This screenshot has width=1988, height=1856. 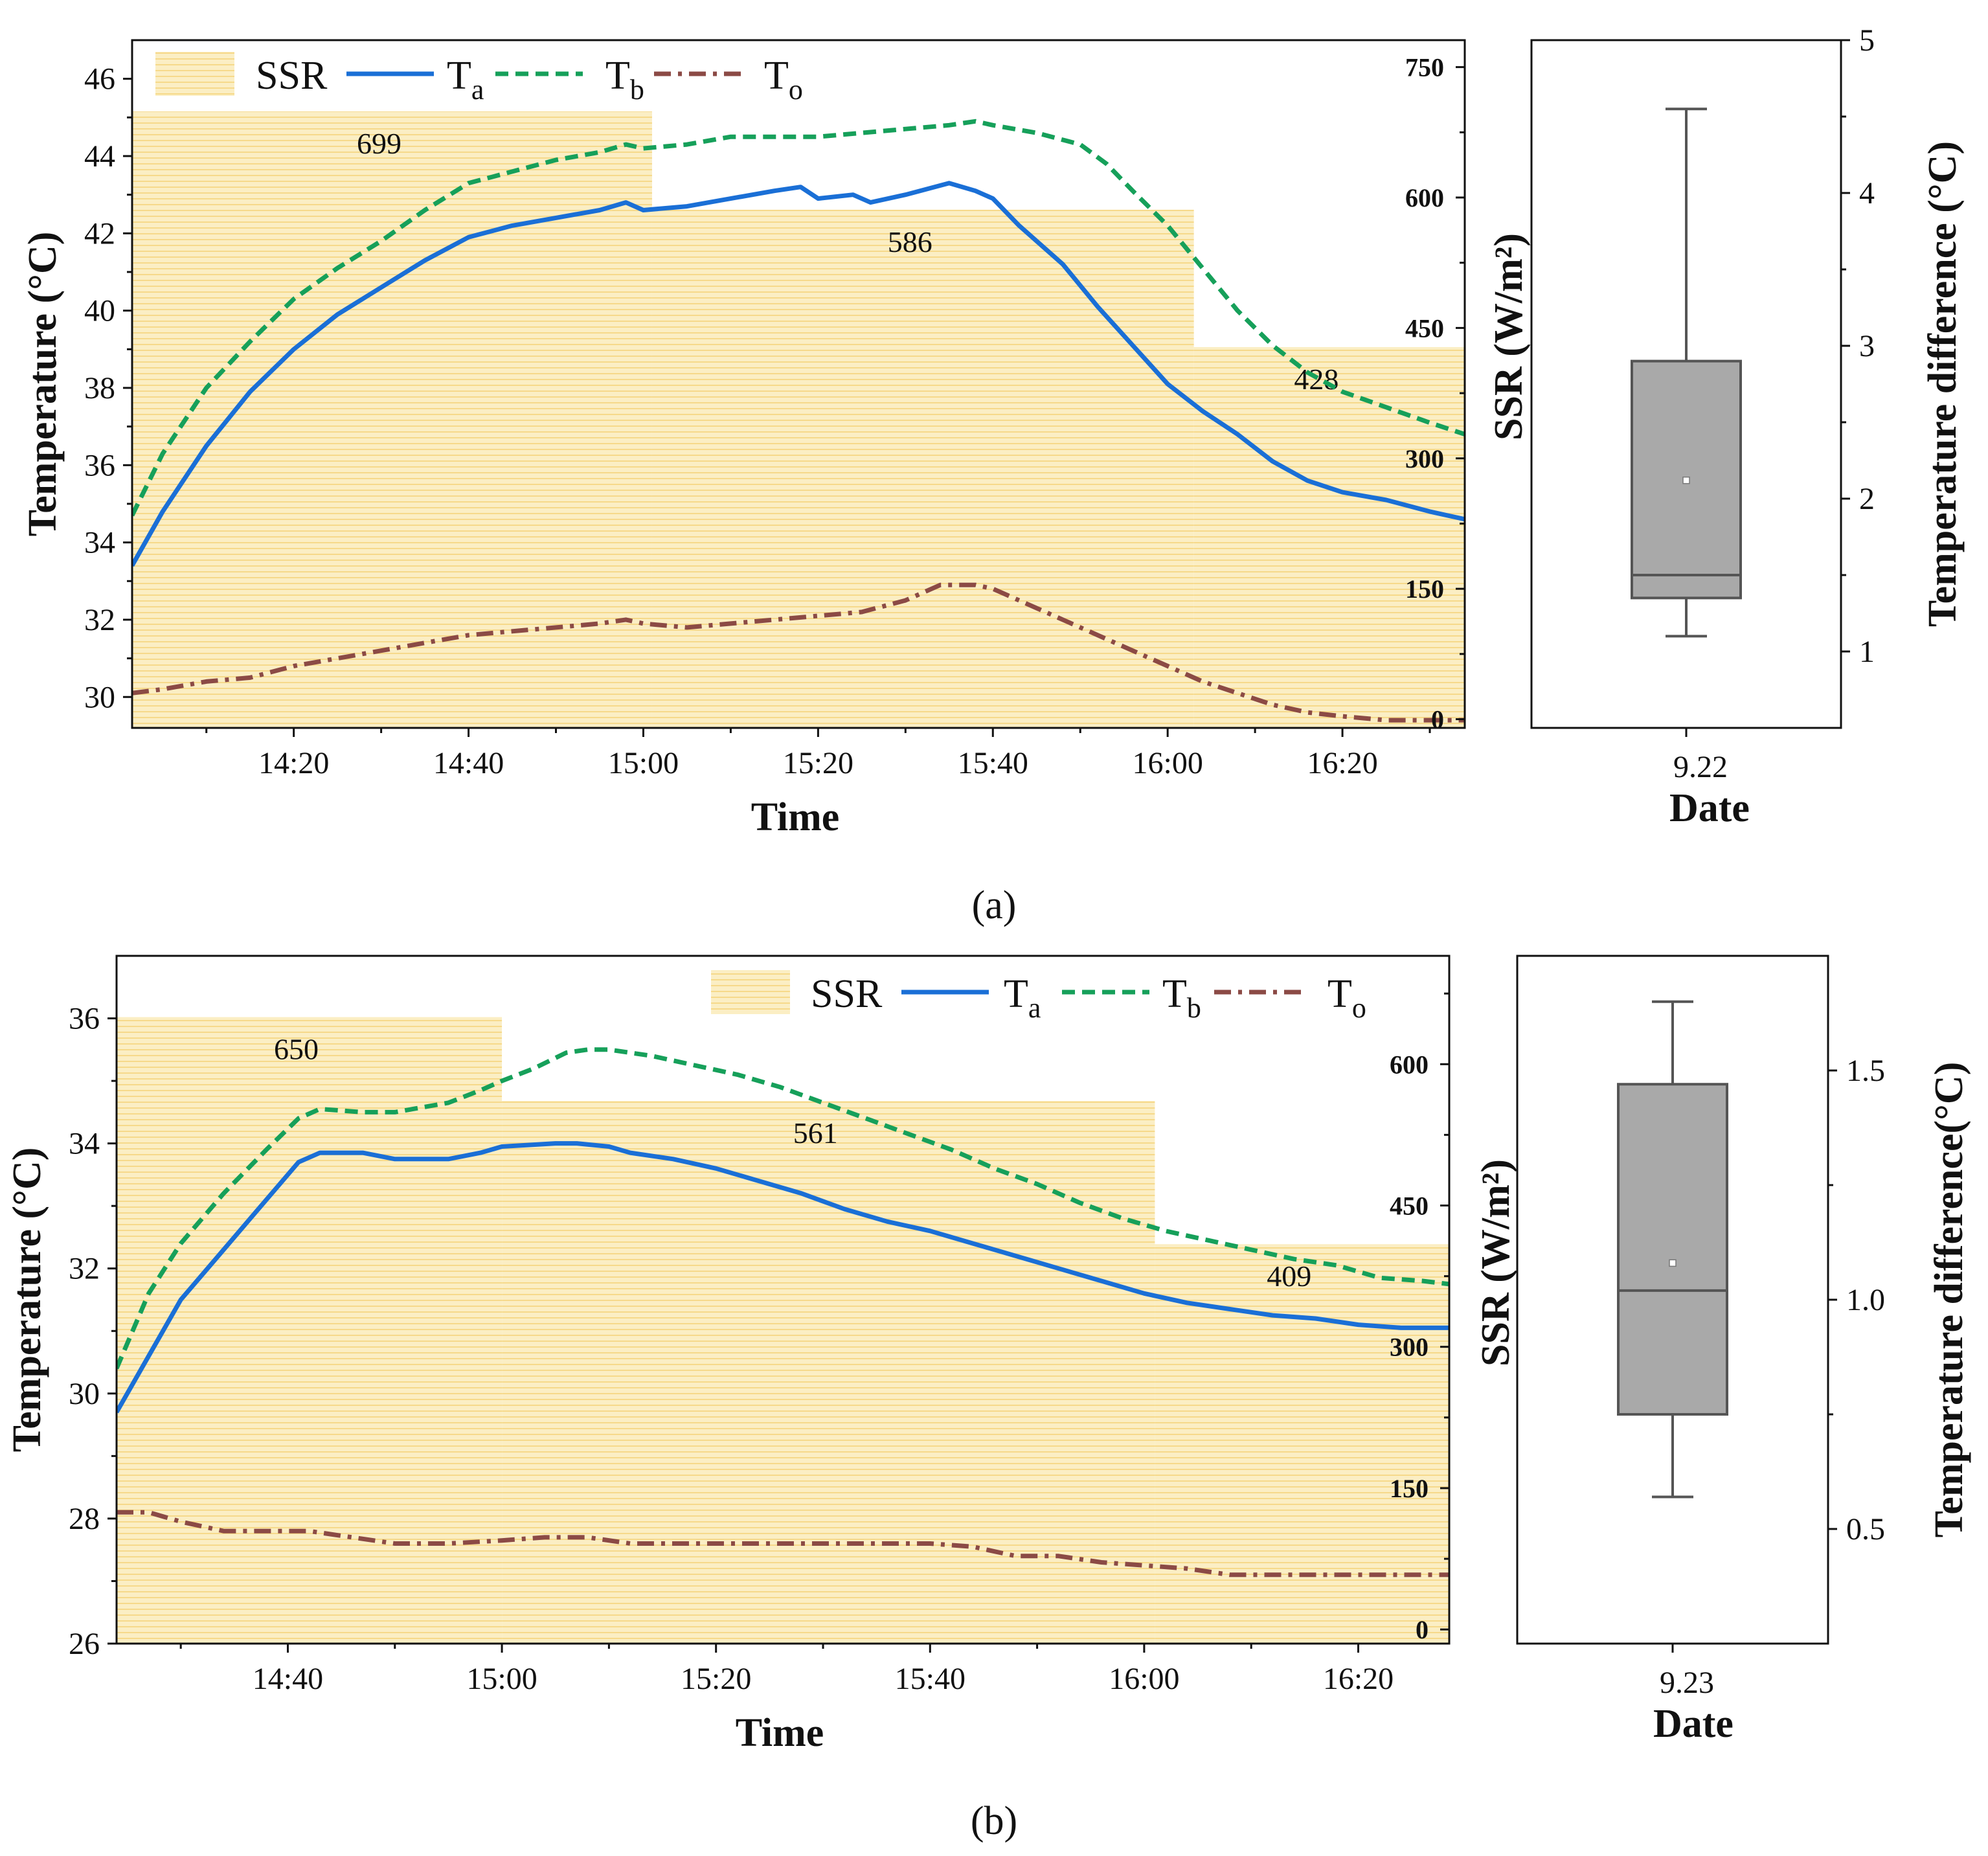 What do you see at coordinates (1867, 499) in the screenshot?
I see `box-y-tick-label: 2` at bounding box center [1867, 499].